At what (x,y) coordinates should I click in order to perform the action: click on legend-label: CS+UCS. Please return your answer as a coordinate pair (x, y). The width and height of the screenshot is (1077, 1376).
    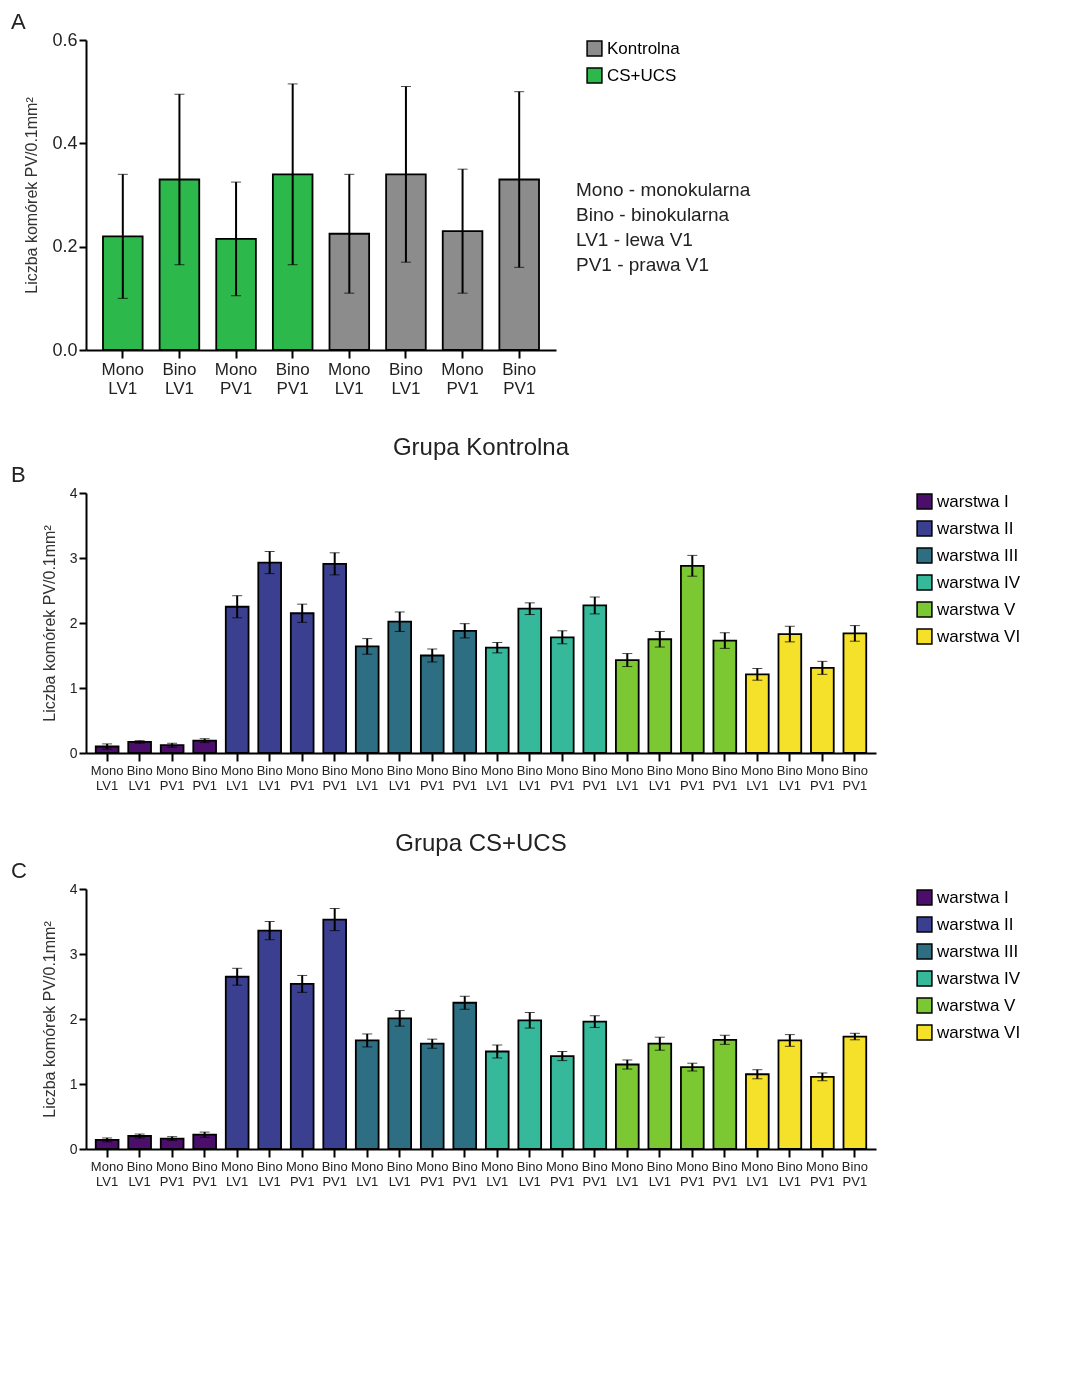
    Looking at the image, I should click on (642, 75).